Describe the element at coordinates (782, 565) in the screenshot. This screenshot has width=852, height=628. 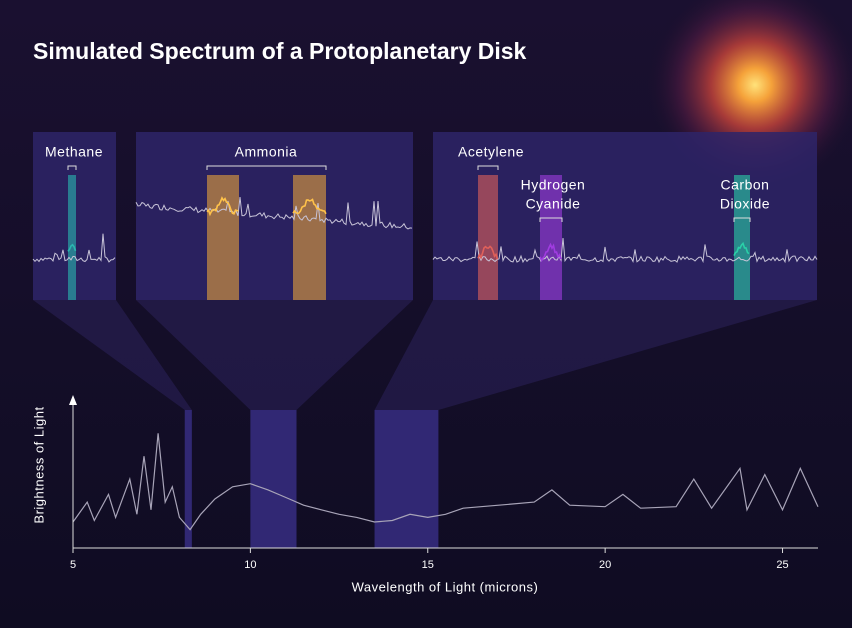
I see `x-tick-label: 25` at that location.